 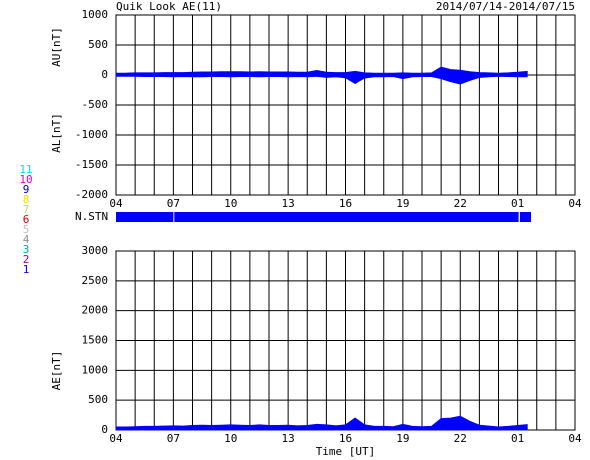 I want to click on y-tick-label: 2000, so click(x=95, y=310).